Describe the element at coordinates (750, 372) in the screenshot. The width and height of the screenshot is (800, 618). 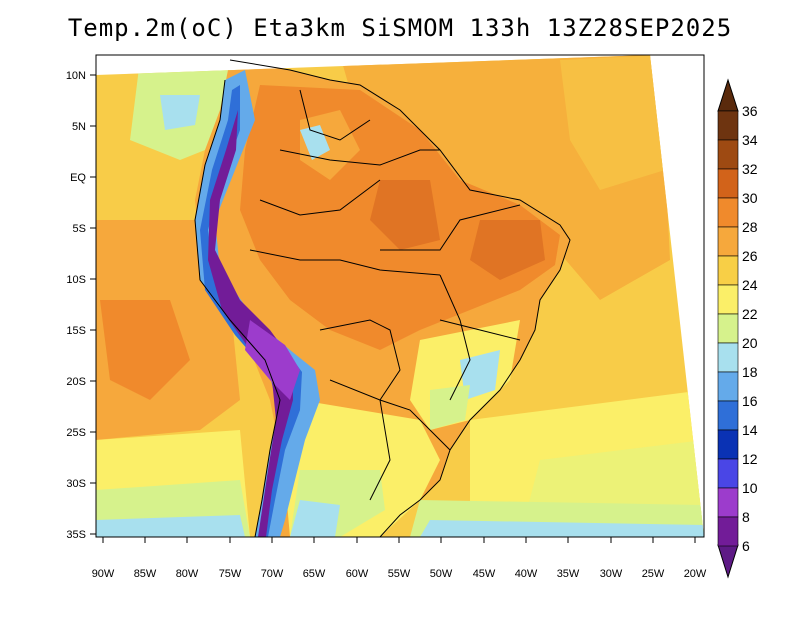
I see `colorbar-label: 18` at that location.